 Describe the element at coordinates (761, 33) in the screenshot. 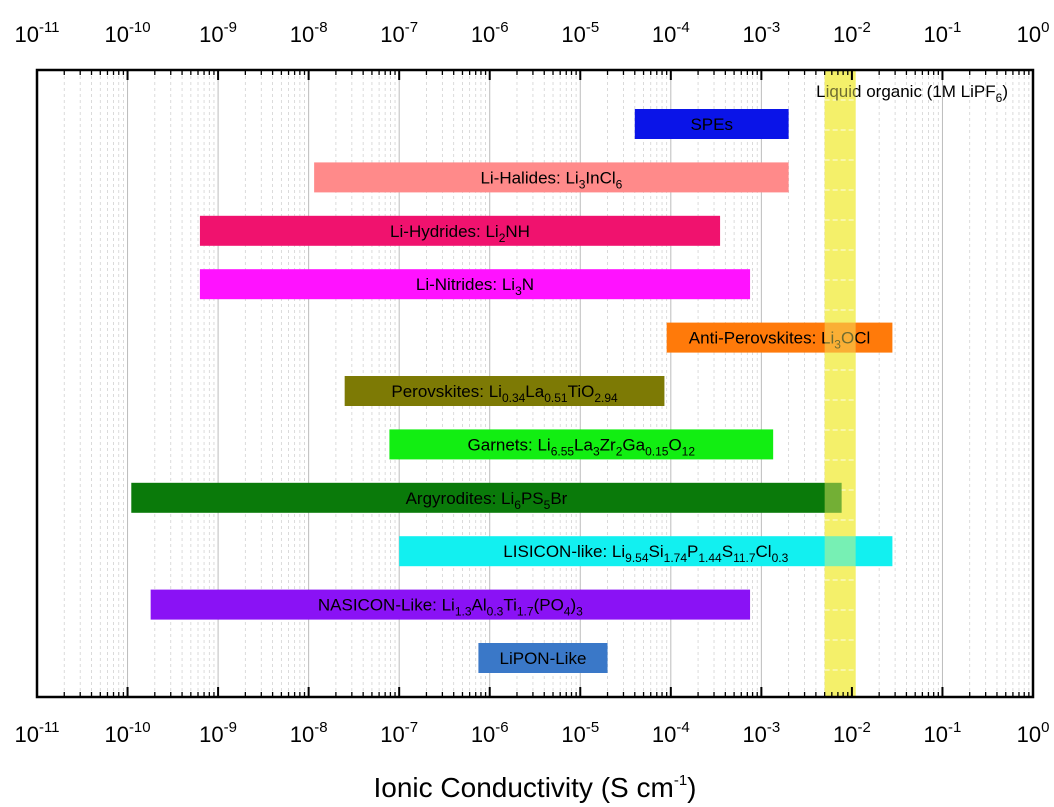

I see `top-tick-label: 10⁻³` at that location.